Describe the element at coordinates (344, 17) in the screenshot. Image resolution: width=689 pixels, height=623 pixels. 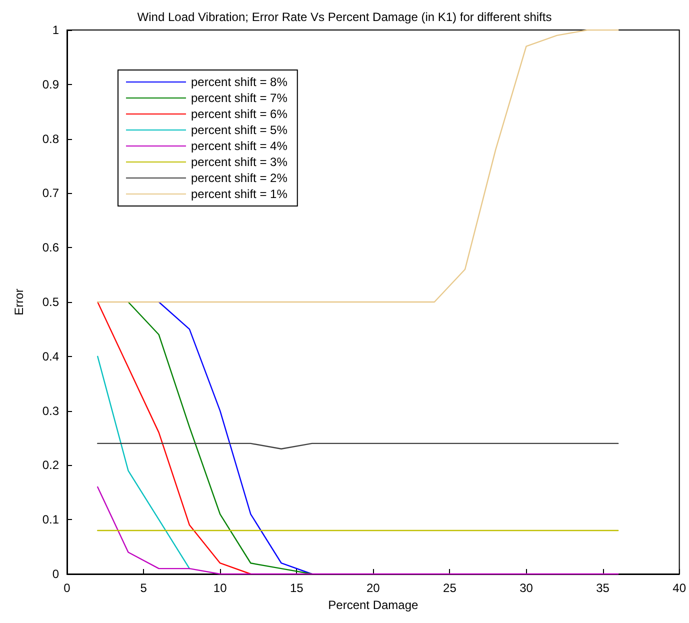
I see `chart-title: Wind Load Vibration; Error Rate Vs Percent Damage (in K1) for different shifts` at that location.